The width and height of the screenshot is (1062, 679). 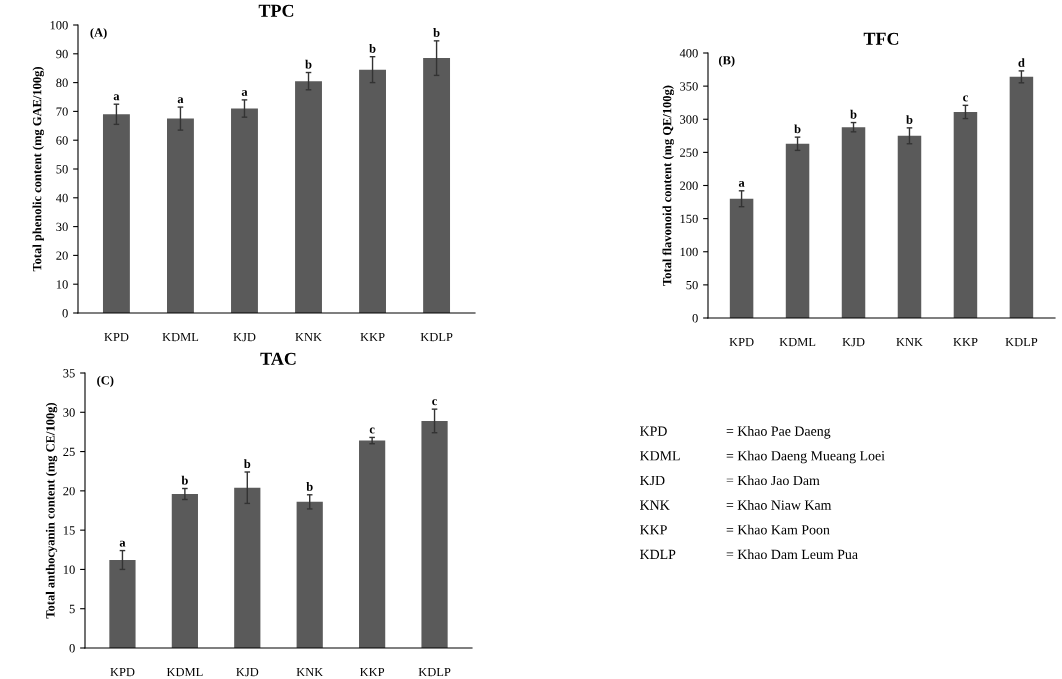 I want to click on chart-title: TPC, so click(x=276, y=10).